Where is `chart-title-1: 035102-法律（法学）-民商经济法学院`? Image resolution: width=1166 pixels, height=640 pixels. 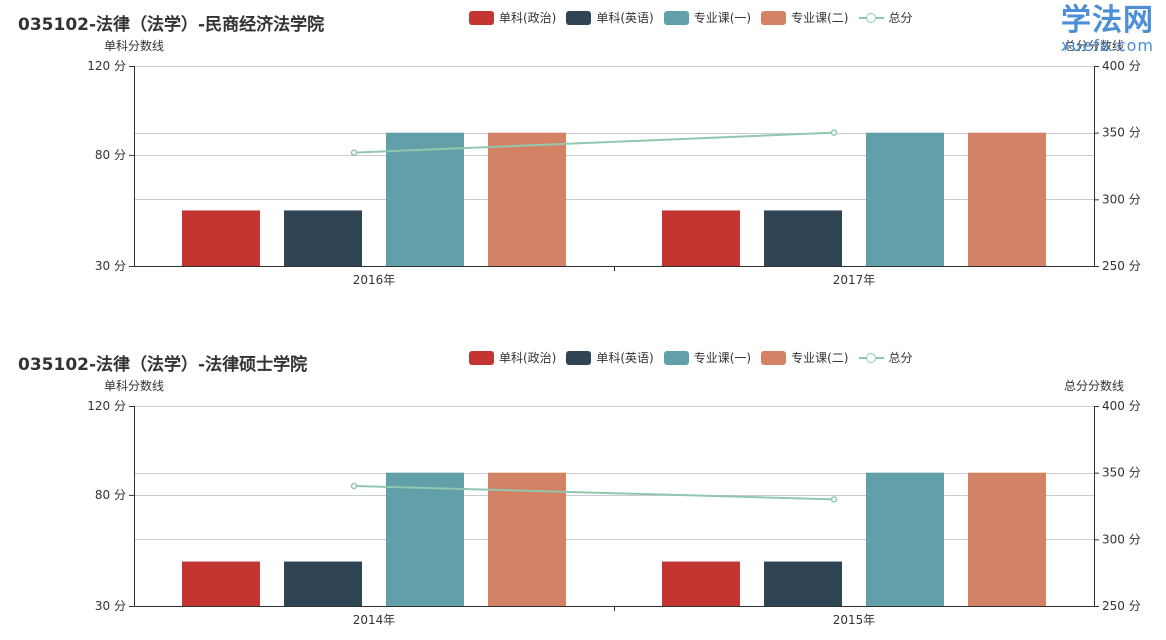
chart-title-1: 035102-法律（法学）-民商经济法学院 is located at coordinates (171, 25).